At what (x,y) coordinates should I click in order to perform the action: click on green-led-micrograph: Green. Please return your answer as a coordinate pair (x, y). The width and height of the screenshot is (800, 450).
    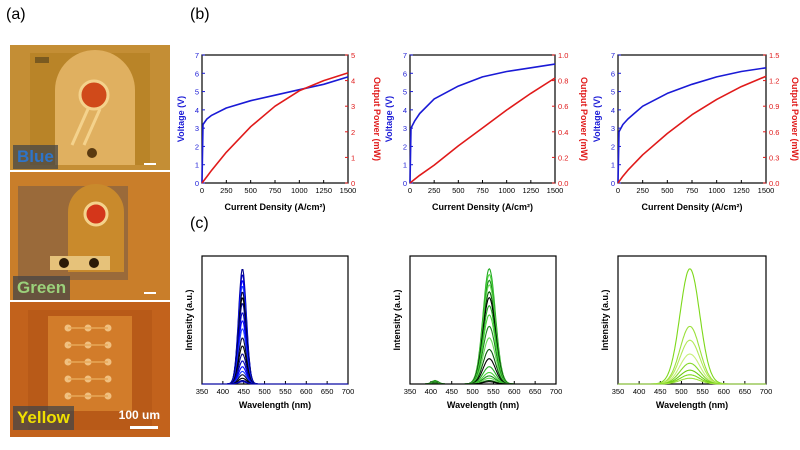
    Looking at the image, I should click on (90, 236).